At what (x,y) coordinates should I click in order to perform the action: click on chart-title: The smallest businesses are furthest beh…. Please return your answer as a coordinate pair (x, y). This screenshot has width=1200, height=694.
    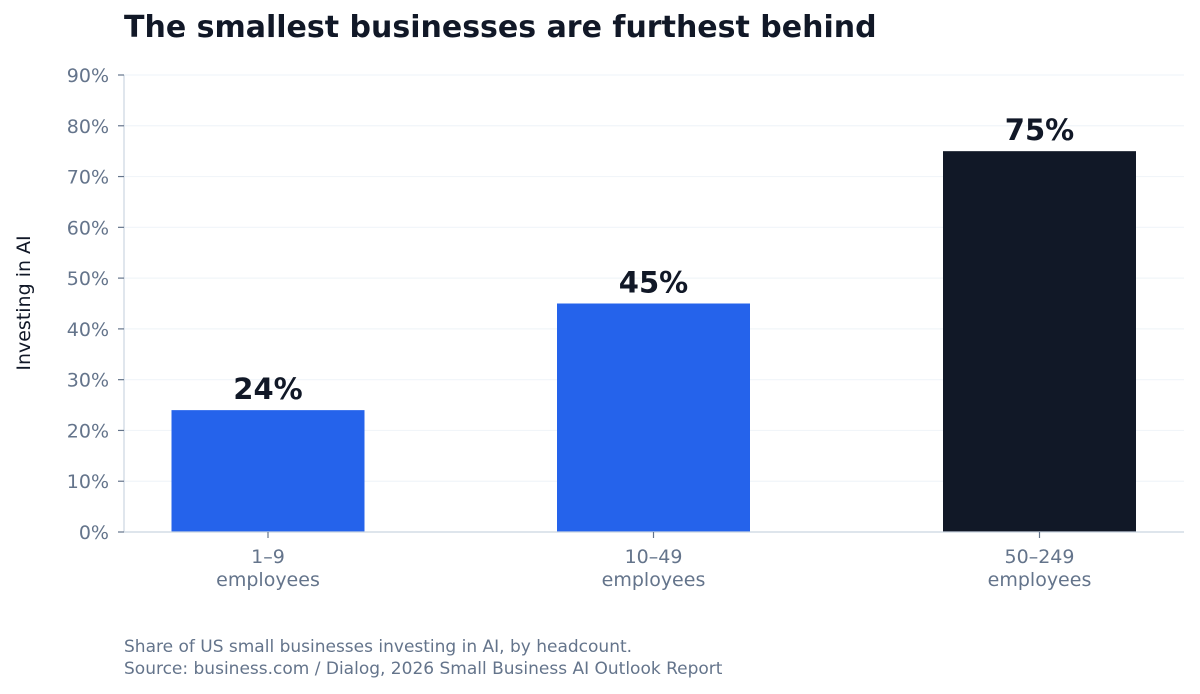
    Looking at the image, I should click on (500, 27).